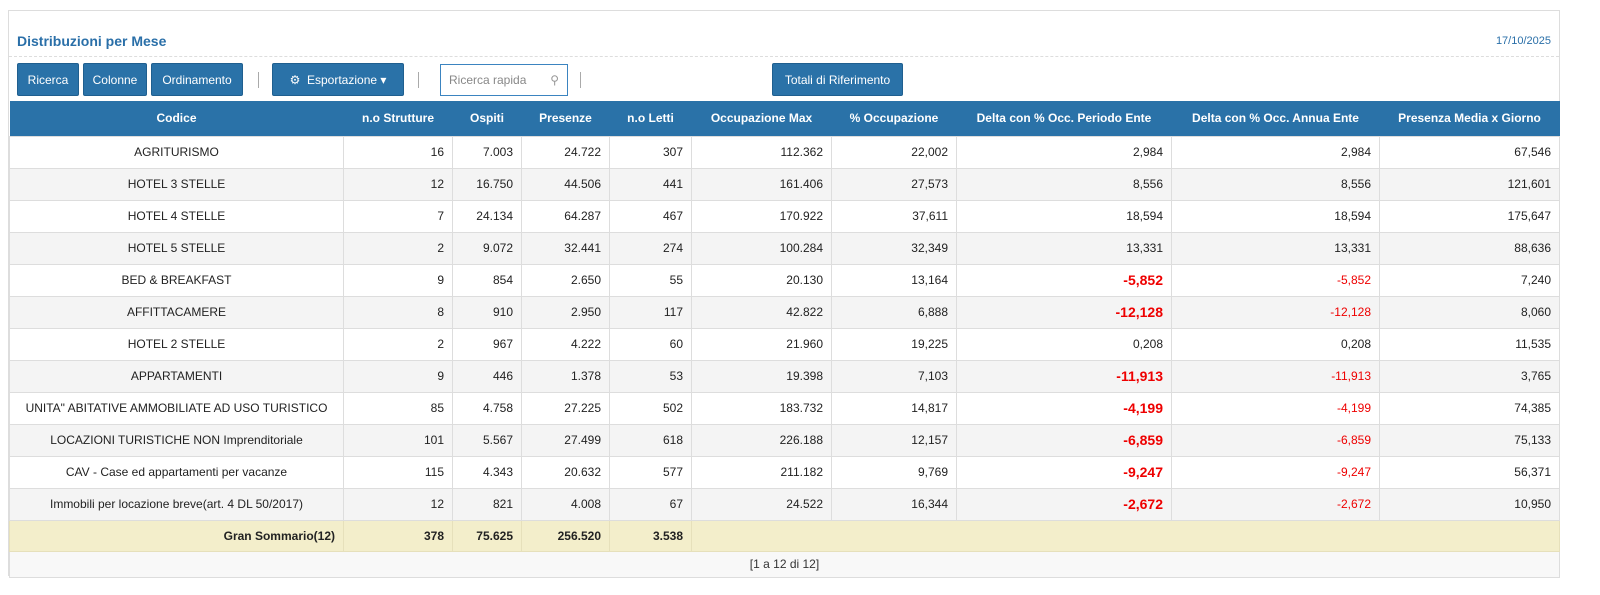  I want to click on table-cell: 14,817, so click(894, 408).